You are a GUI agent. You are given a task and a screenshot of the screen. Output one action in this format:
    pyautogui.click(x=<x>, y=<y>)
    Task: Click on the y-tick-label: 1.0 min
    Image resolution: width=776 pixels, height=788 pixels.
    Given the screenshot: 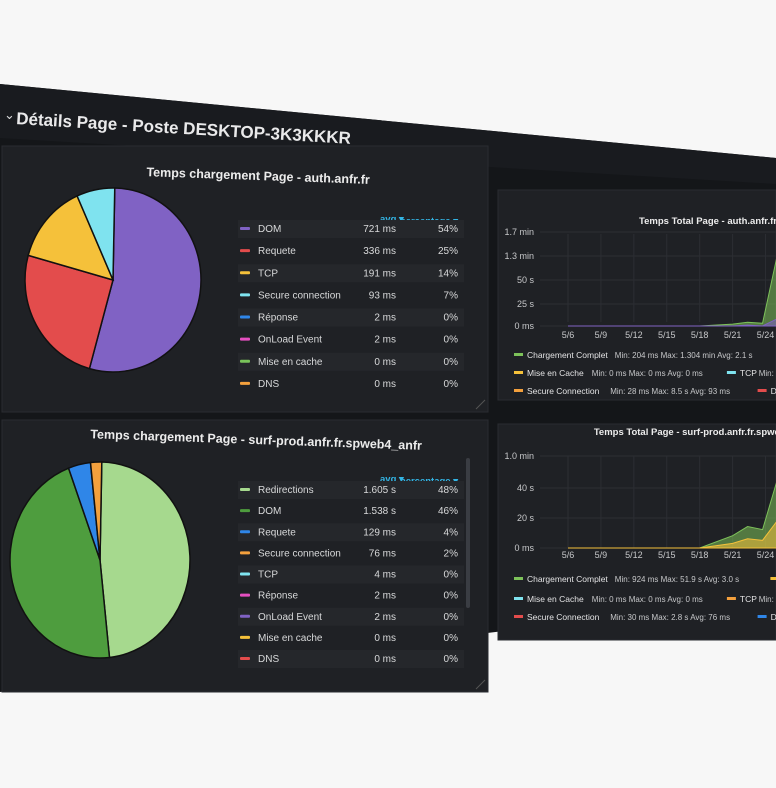 What is the action you would take?
    pyautogui.click(x=519, y=456)
    